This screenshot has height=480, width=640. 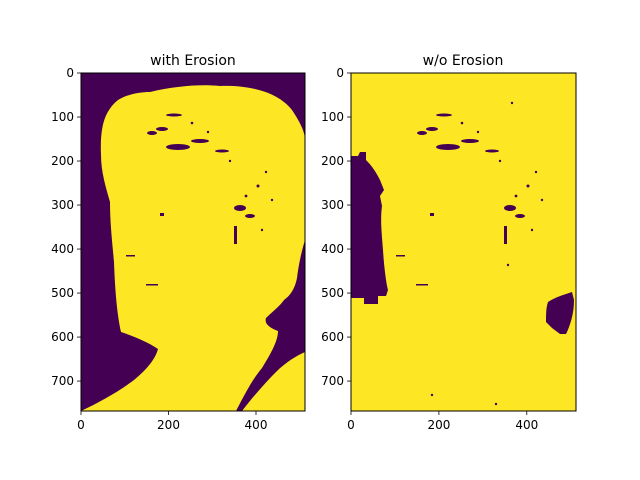 What do you see at coordinates (81, 425) in the screenshot?
I see `x-tick-label-with-erosion-0: 0` at bounding box center [81, 425].